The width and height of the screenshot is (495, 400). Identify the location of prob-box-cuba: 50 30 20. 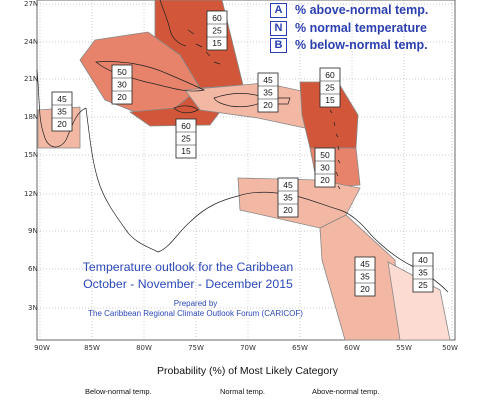
(122, 84).